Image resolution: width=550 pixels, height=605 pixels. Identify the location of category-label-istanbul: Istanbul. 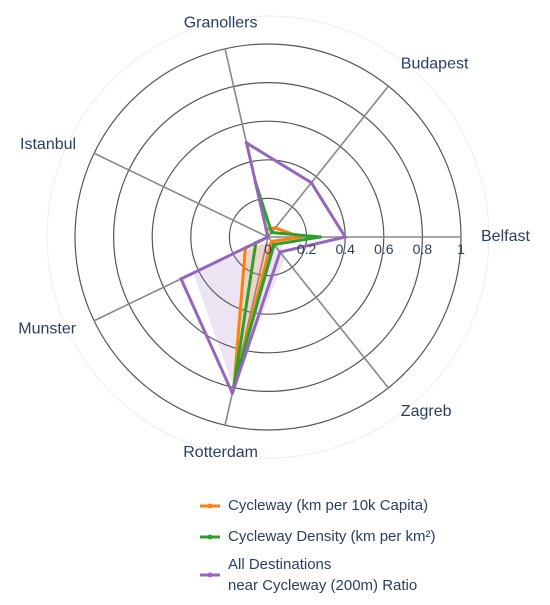
(48, 144).